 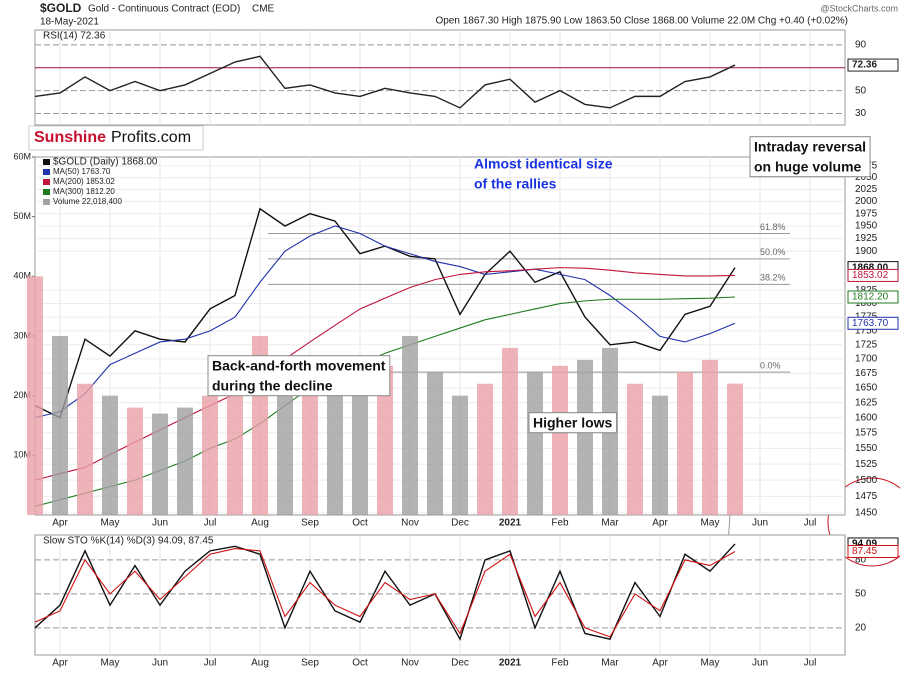 What do you see at coordinates (866, 433) in the screenshot?
I see `y-tick-label: 1575` at bounding box center [866, 433].